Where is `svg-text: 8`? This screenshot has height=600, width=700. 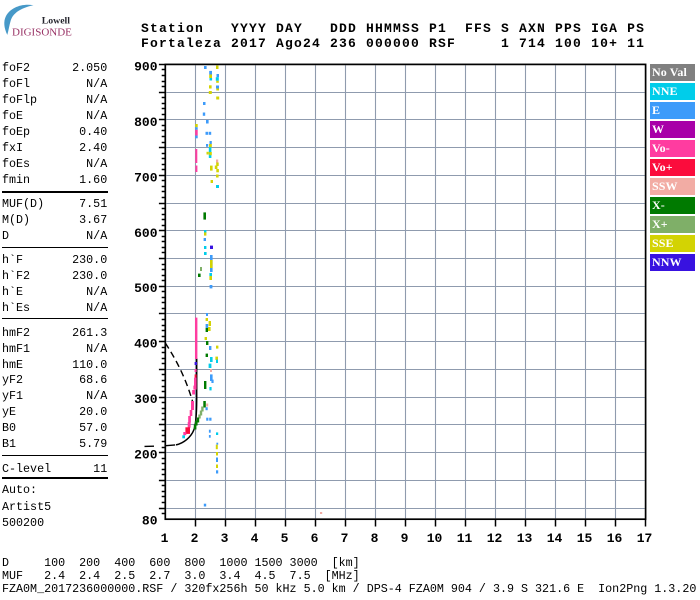 svg-text: 8 is located at coordinates (375, 538).